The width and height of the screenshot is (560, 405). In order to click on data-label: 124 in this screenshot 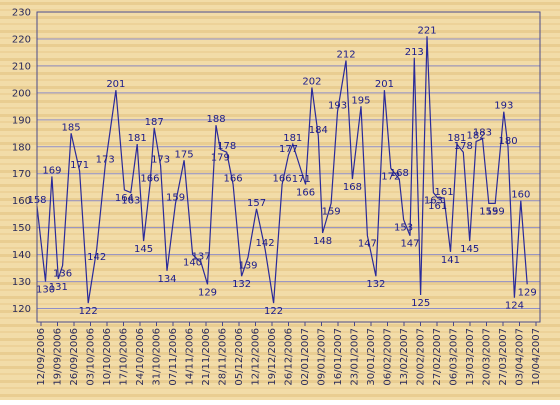, I will do `click(514, 306)`.